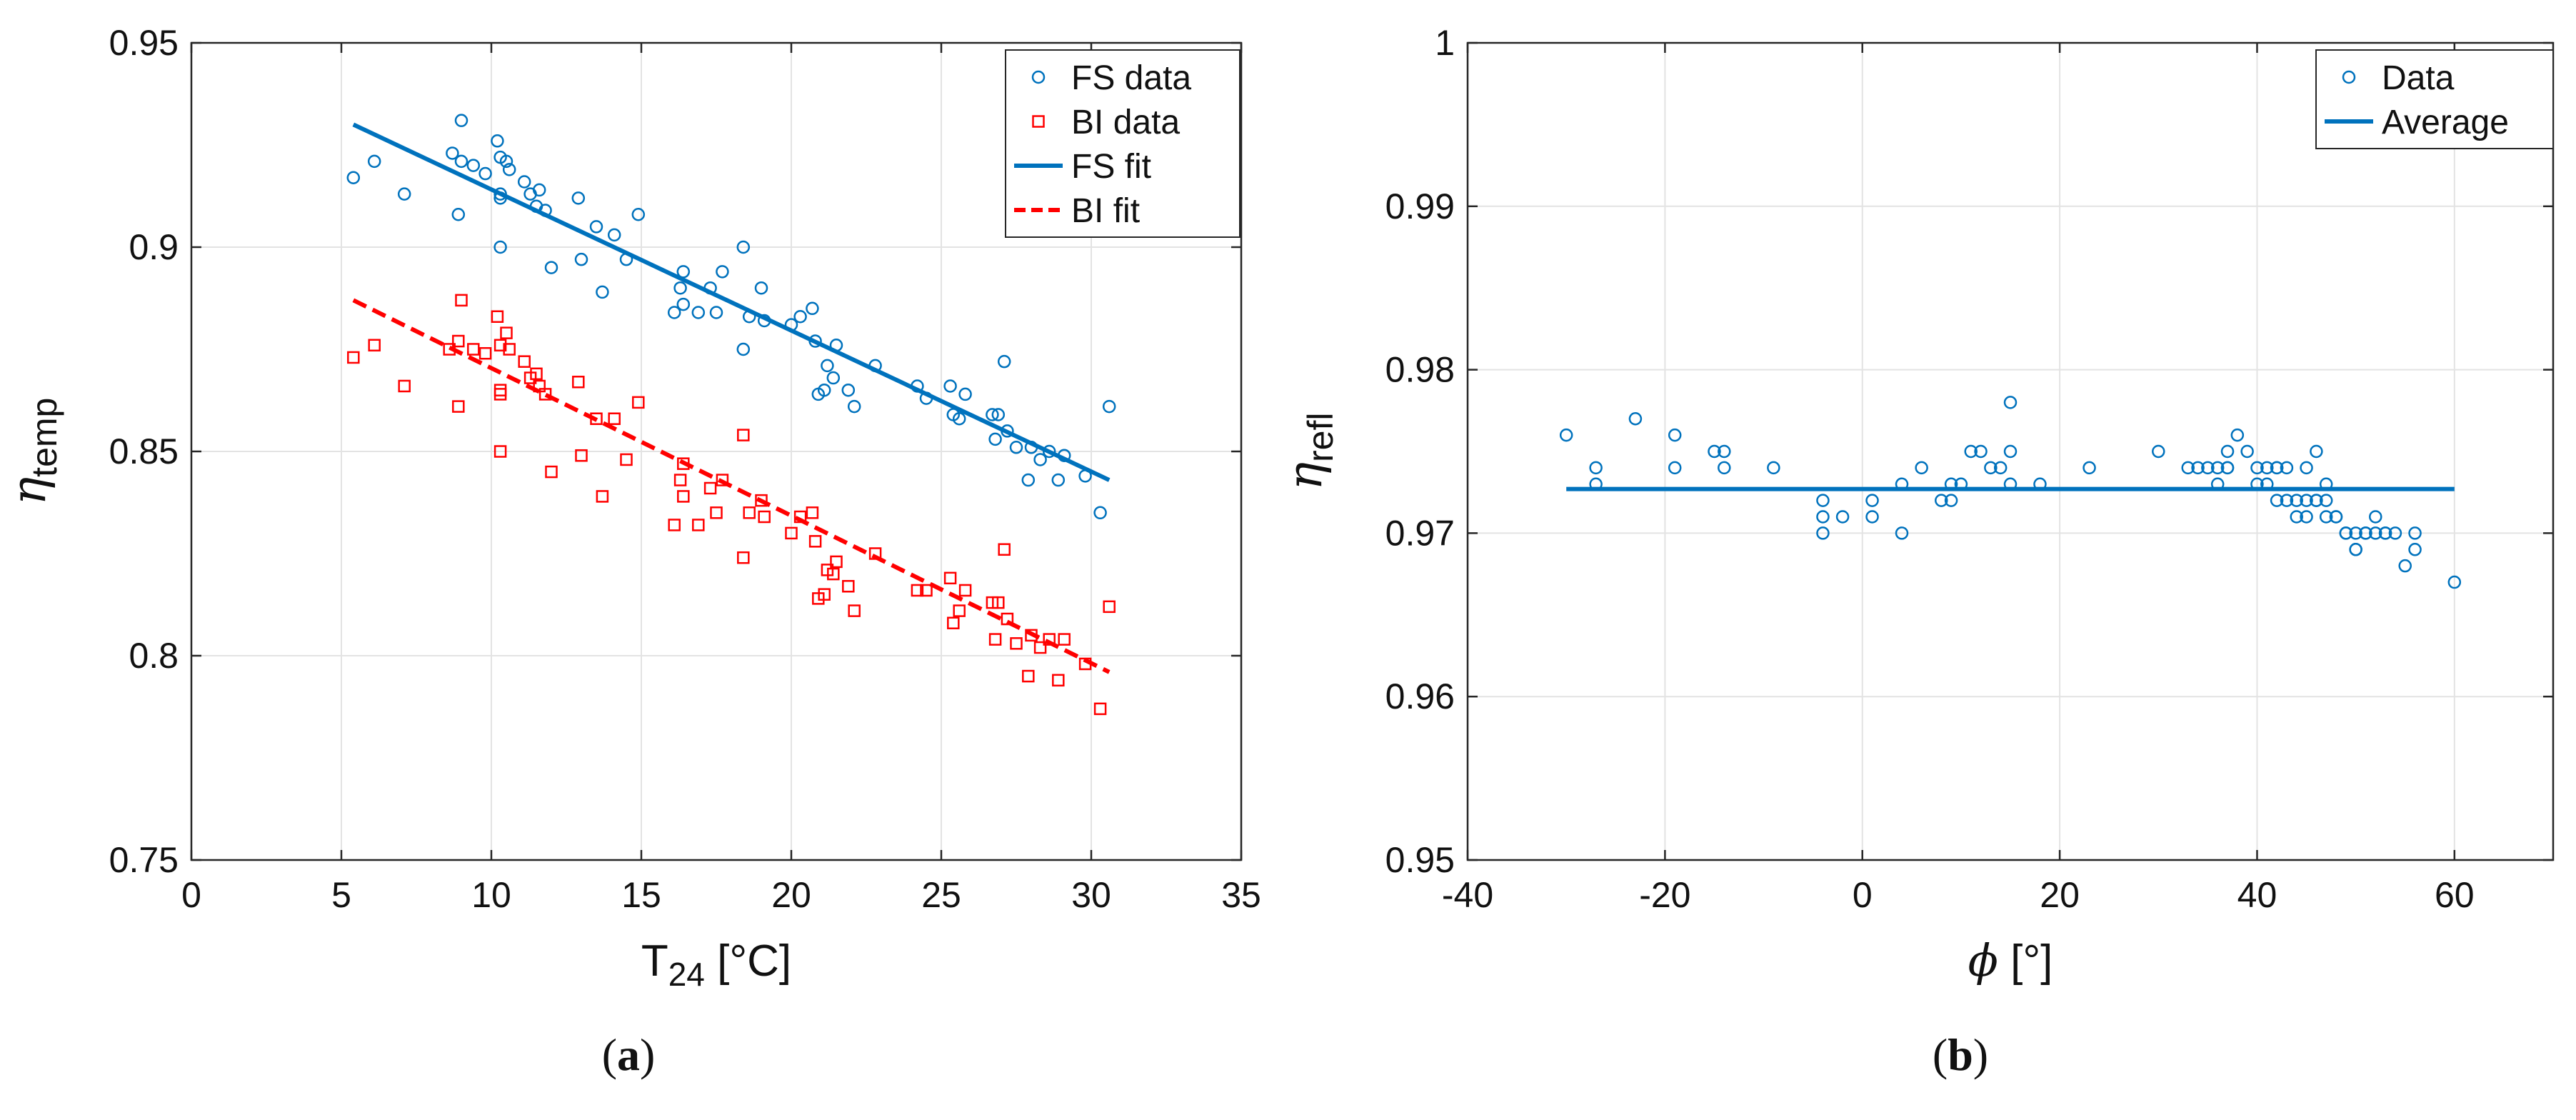 This screenshot has height=1120, width=2576. Describe the element at coordinates (654, 961) in the screenshot. I see `x-axis-label-main: T` at that location.